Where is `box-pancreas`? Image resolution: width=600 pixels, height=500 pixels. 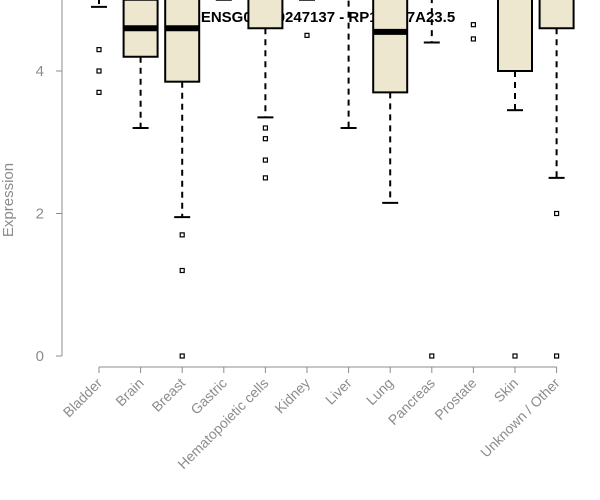
box-pancreas is located at coordinates (431, 179).